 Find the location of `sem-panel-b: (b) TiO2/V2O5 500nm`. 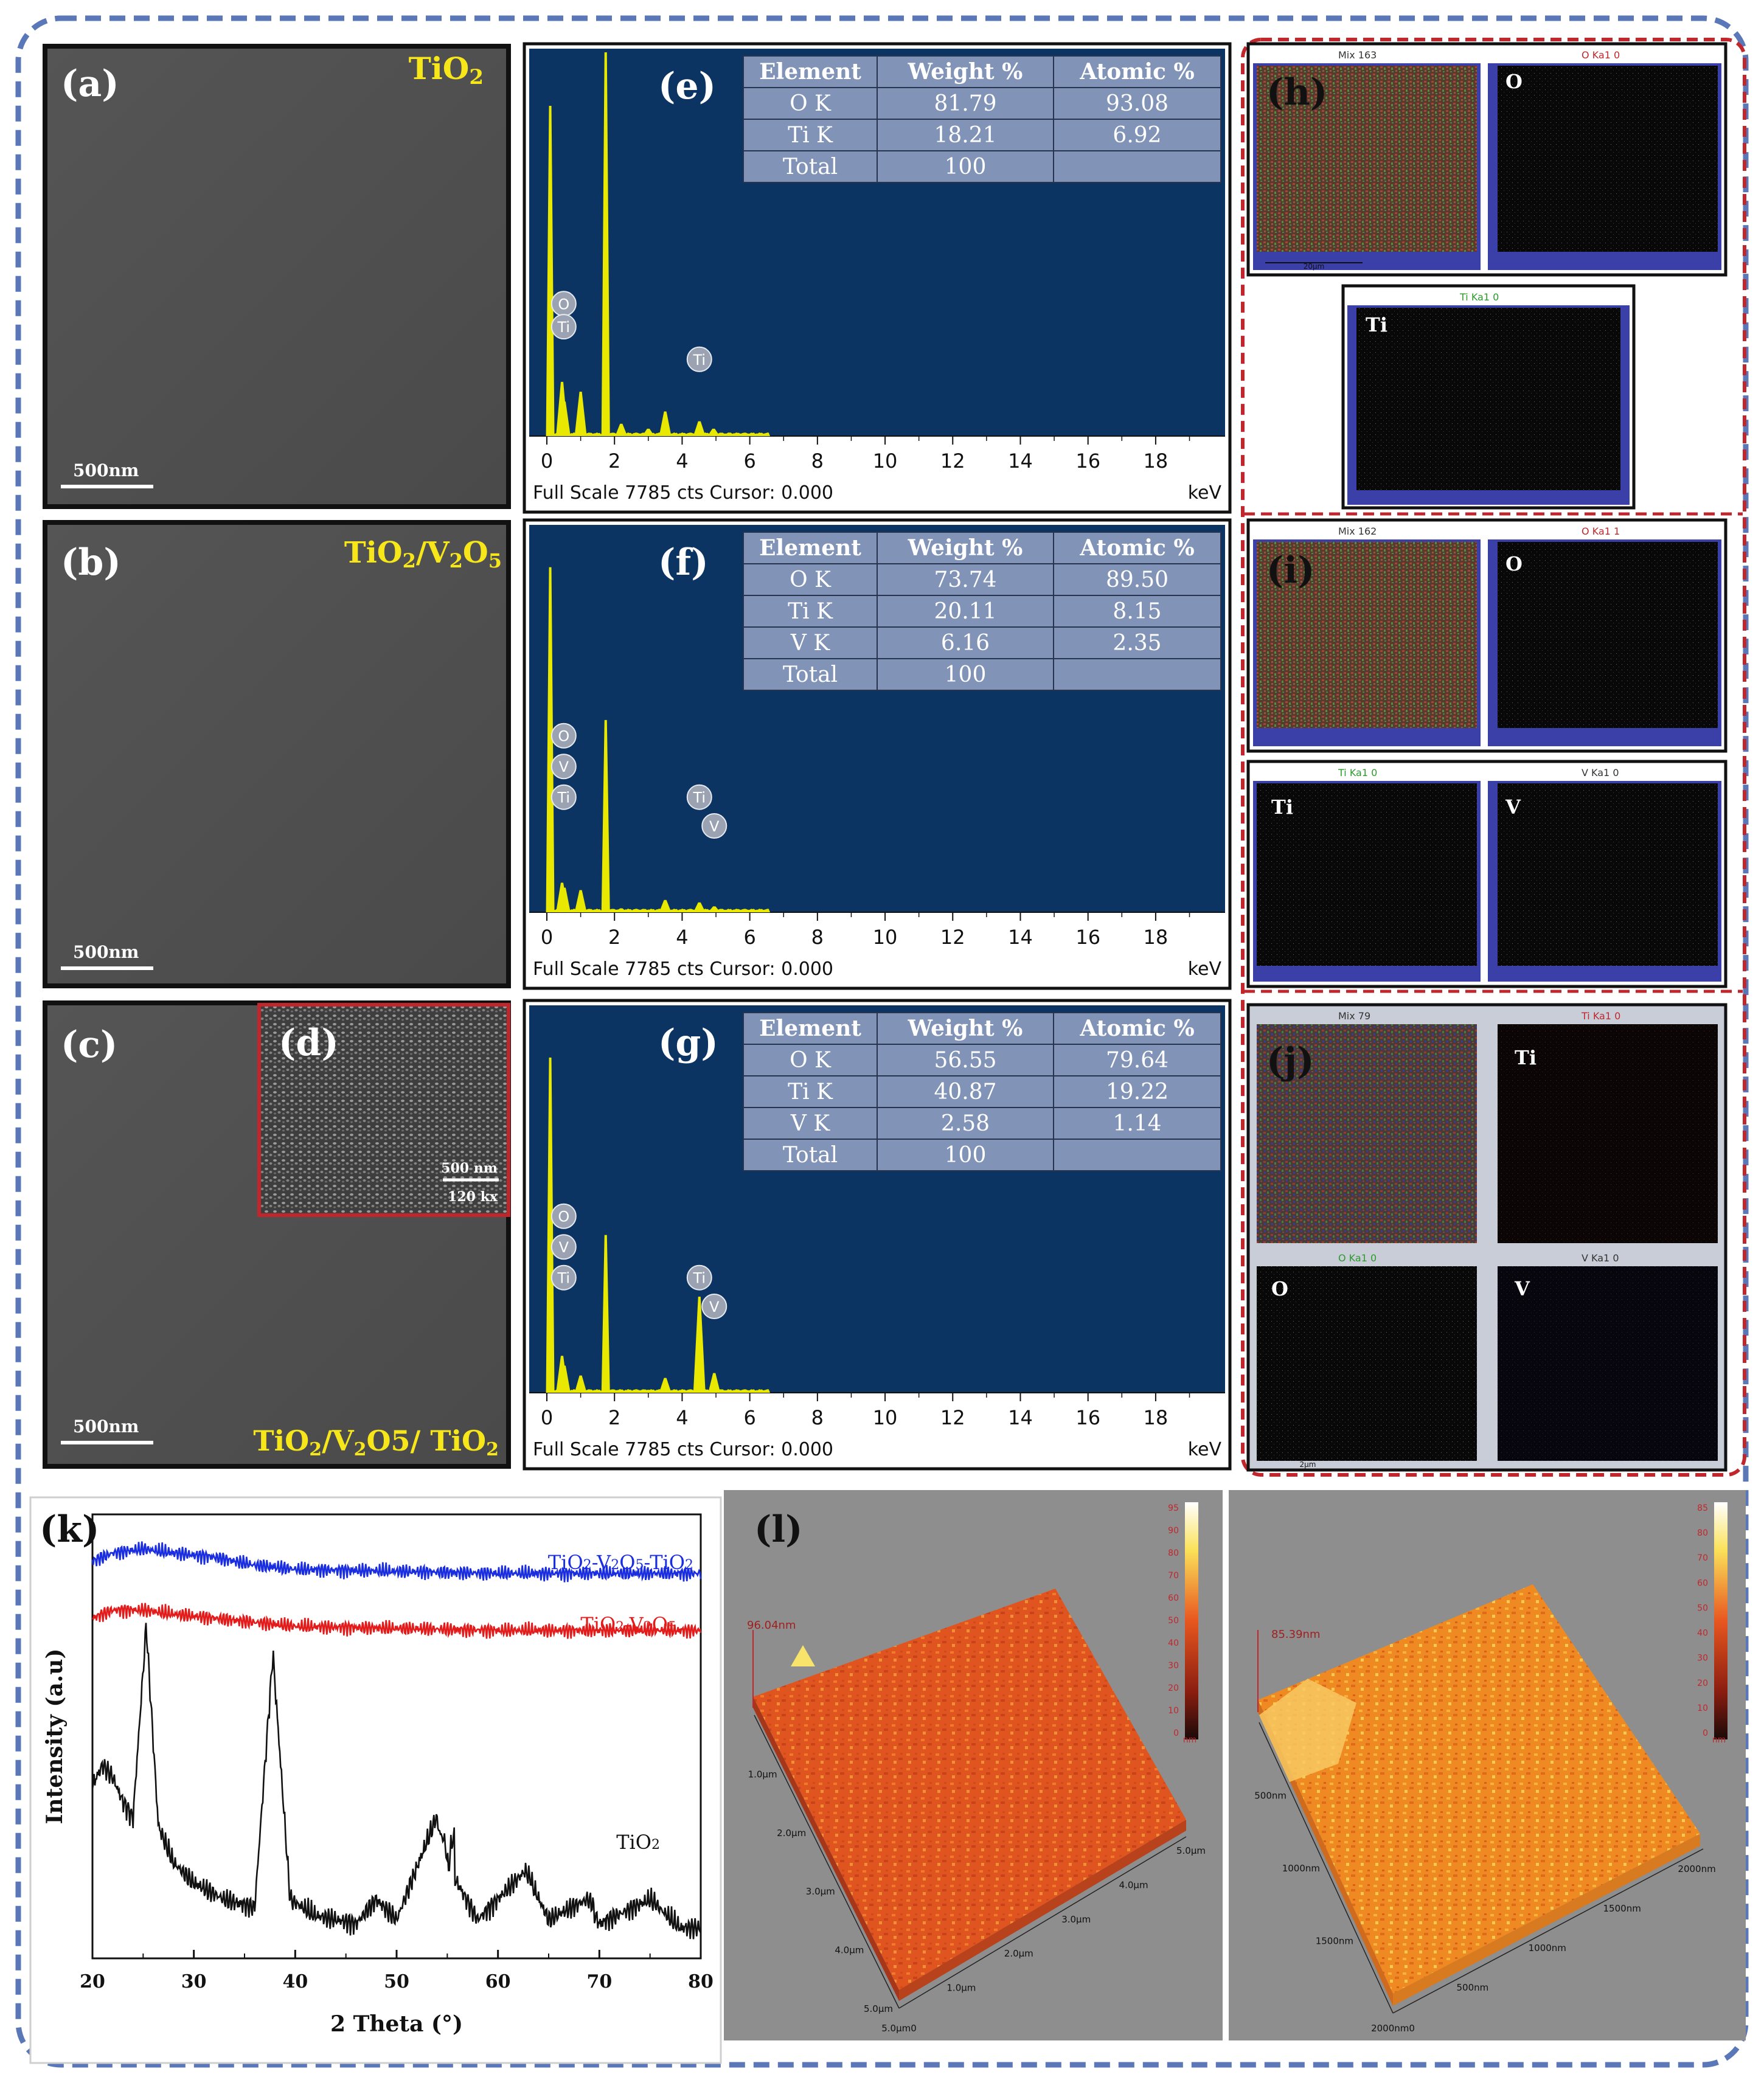

sem-panel-b: (b) TiO2/V2O5 500nm is located at coordinates (277, 754).